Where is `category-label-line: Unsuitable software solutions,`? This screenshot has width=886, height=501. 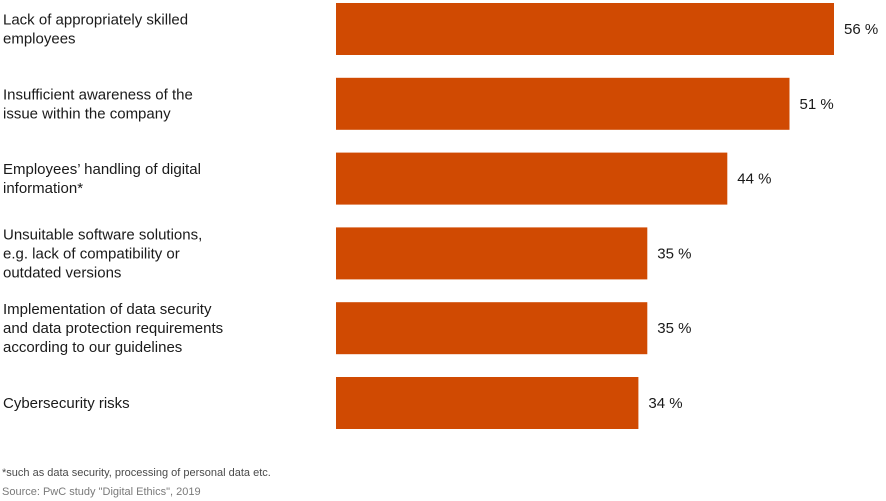
category-label-line: Unsuitable software solutions, is located at coordinates (102, 234).